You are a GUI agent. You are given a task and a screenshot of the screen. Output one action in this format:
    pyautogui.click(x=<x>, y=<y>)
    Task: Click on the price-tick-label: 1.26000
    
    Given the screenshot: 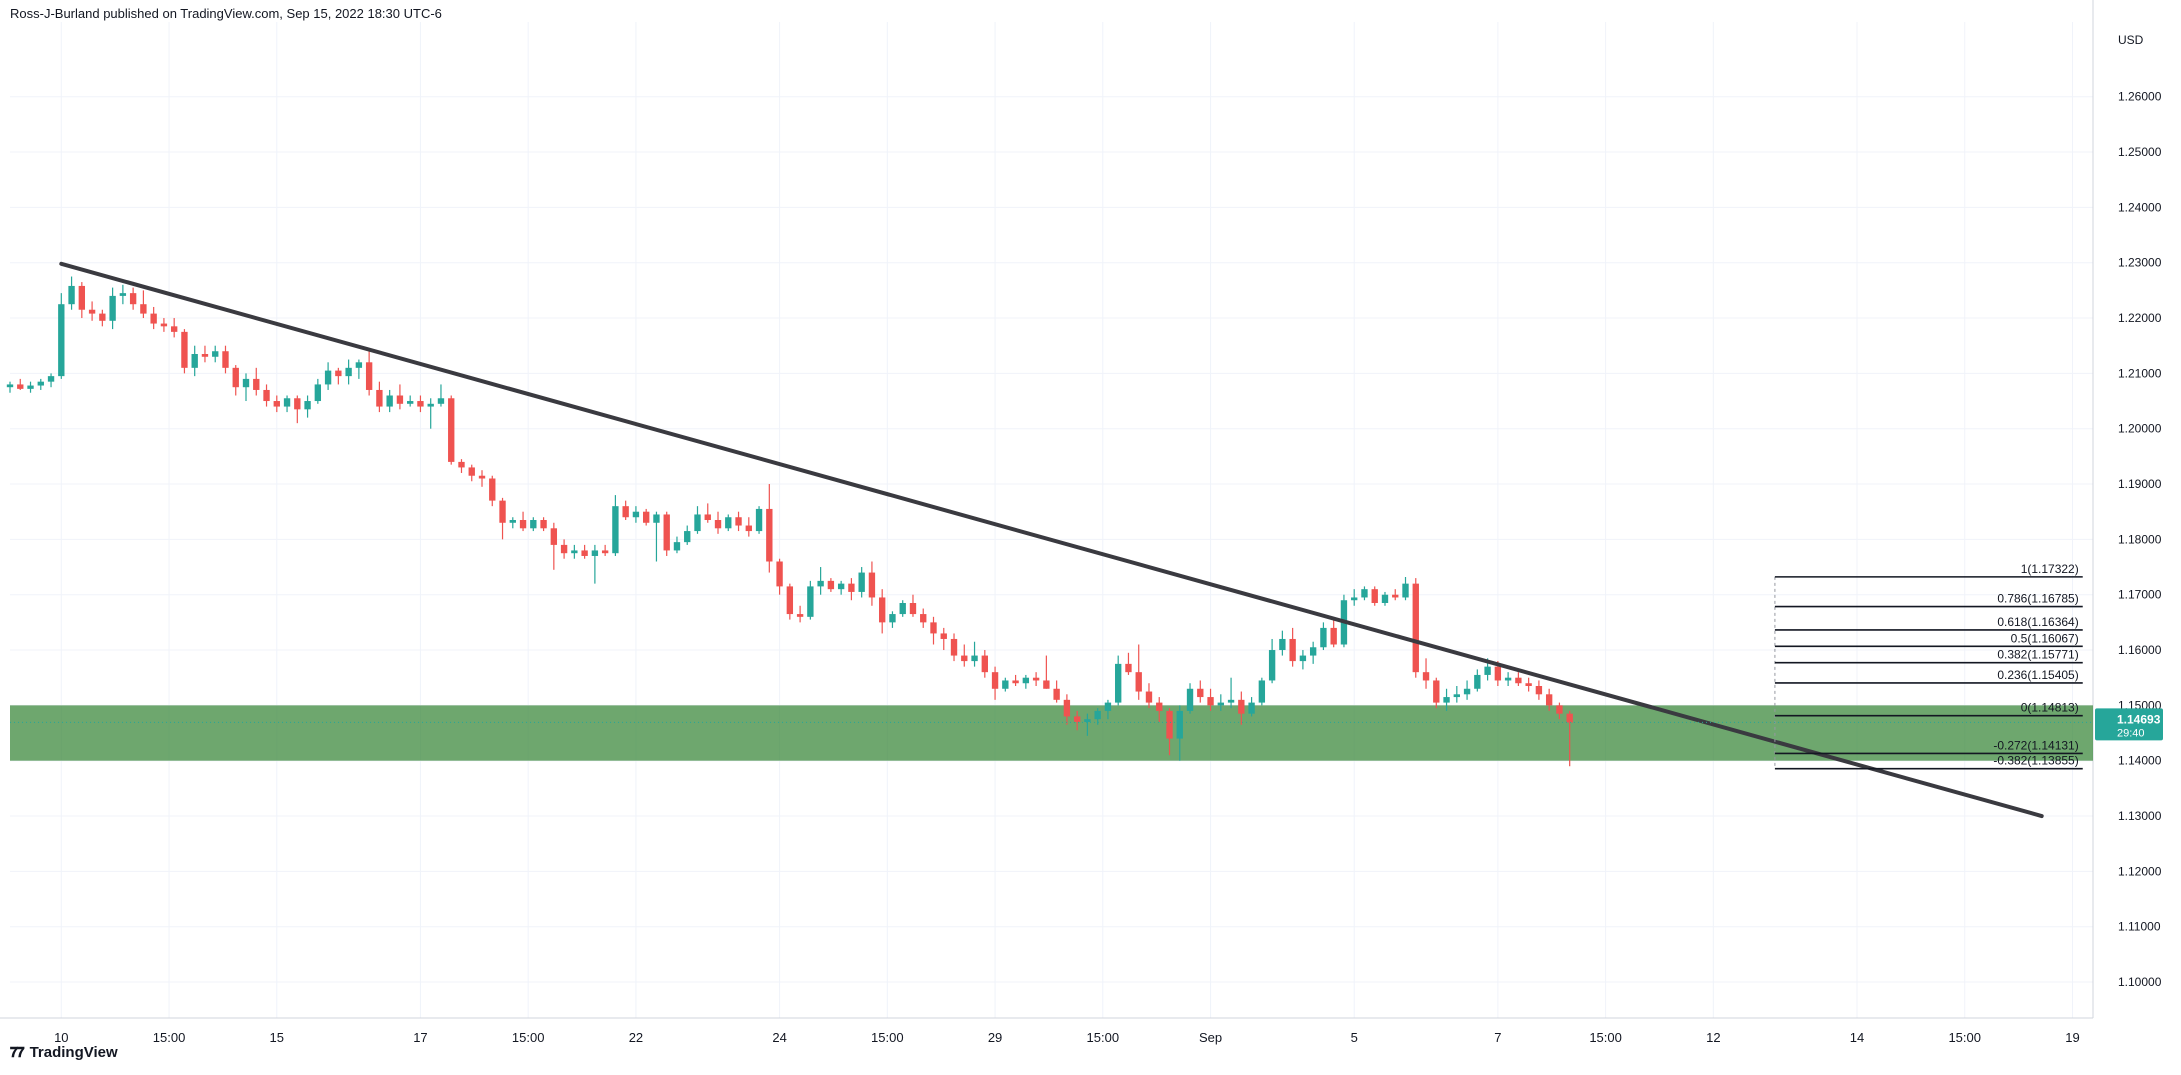 What is the action you would take?
    pyautogui.click(x=2140, y=97)
    